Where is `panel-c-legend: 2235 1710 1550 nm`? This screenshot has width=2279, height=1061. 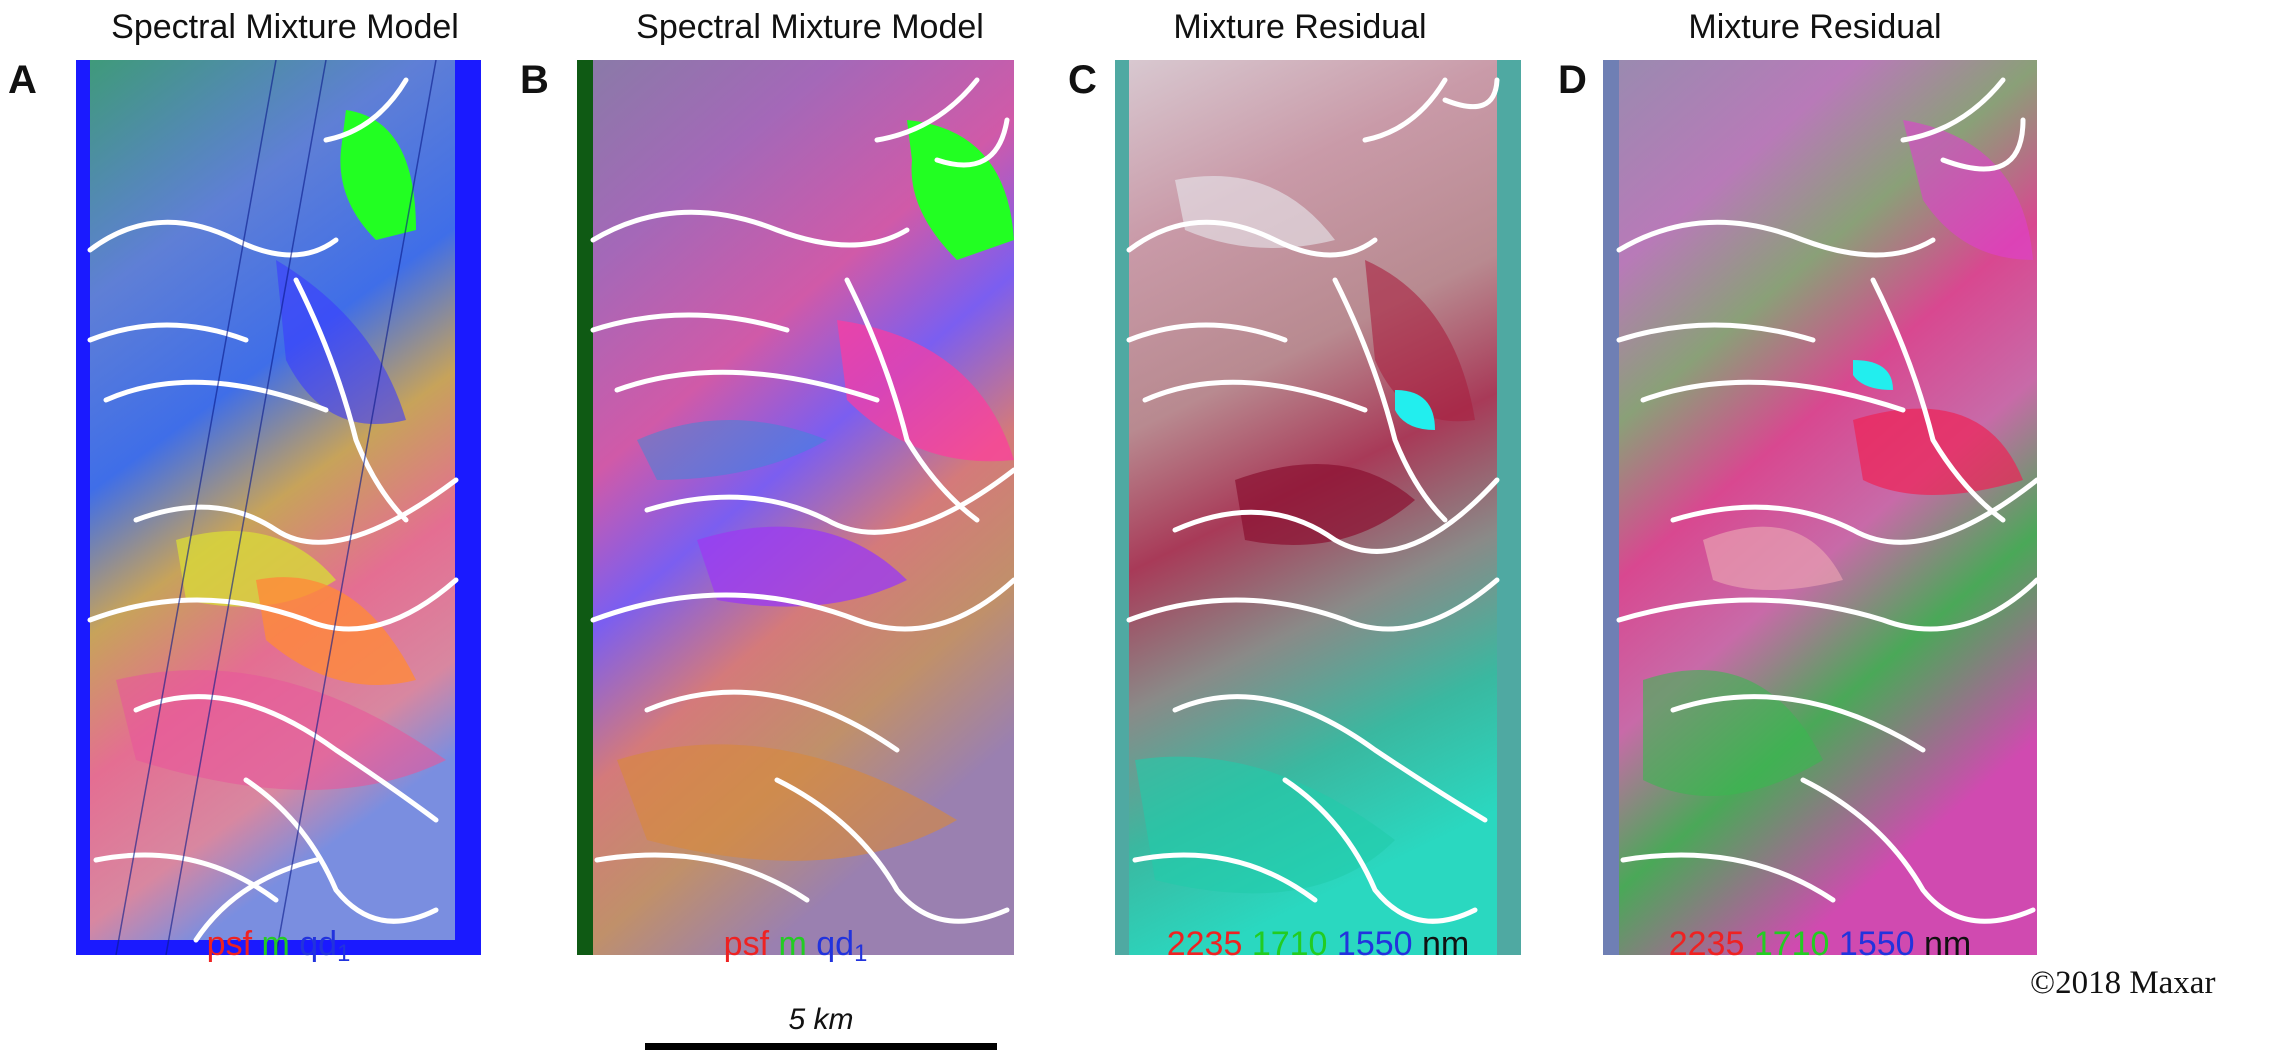 panel-c-legend: 2235 1710 1550 nm is located at coordinates (1318, 944).